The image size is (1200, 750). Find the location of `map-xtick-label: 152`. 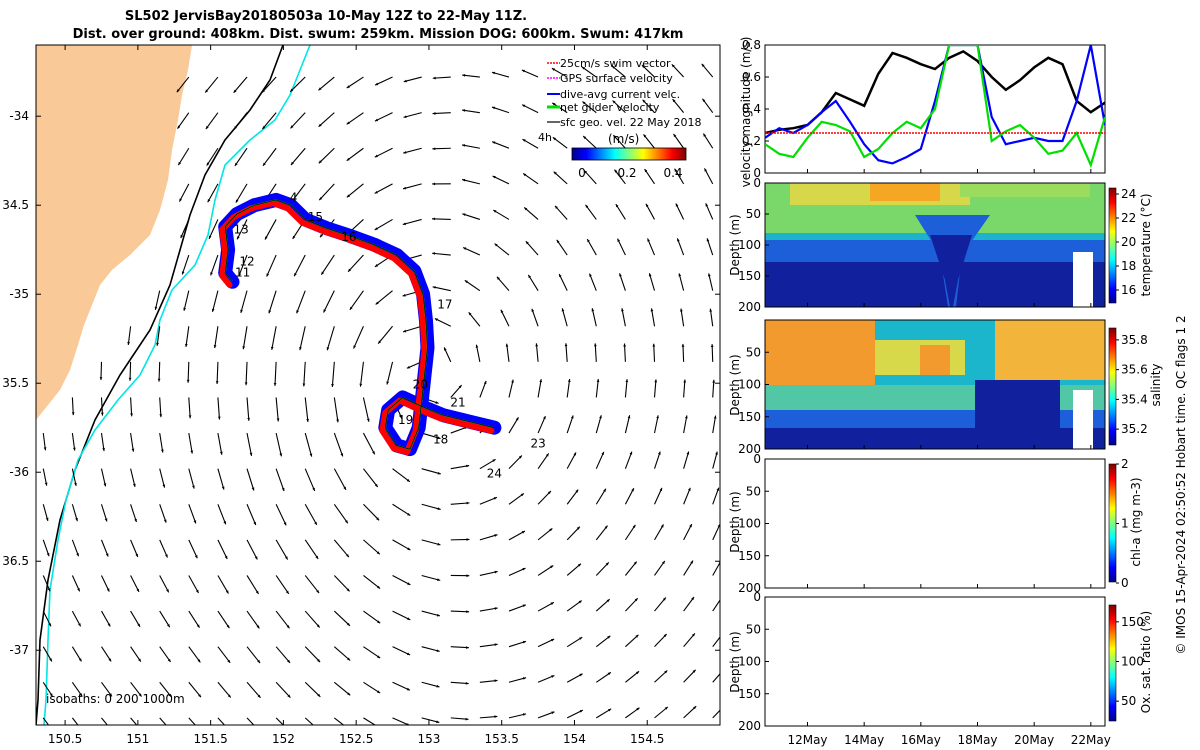

map-xtick-label: 152 is located at coordinates (283, 739).